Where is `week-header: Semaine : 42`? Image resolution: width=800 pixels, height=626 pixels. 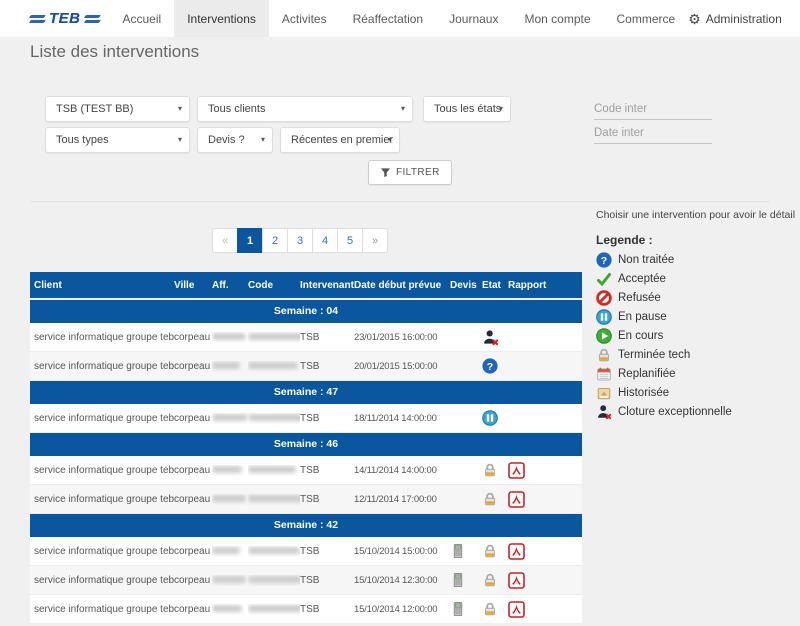
week-header: Semaine : 42 is located at coordinates (306, 525).